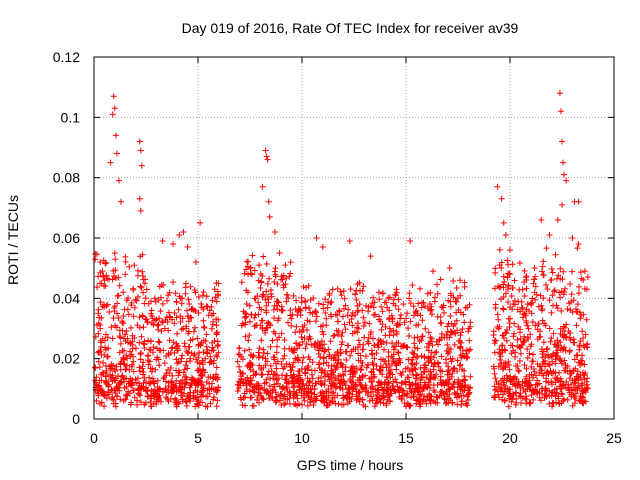  Describe the element at coordinates (94, 438) in the screenshot. I see `x-tick-label: 0` at that location.